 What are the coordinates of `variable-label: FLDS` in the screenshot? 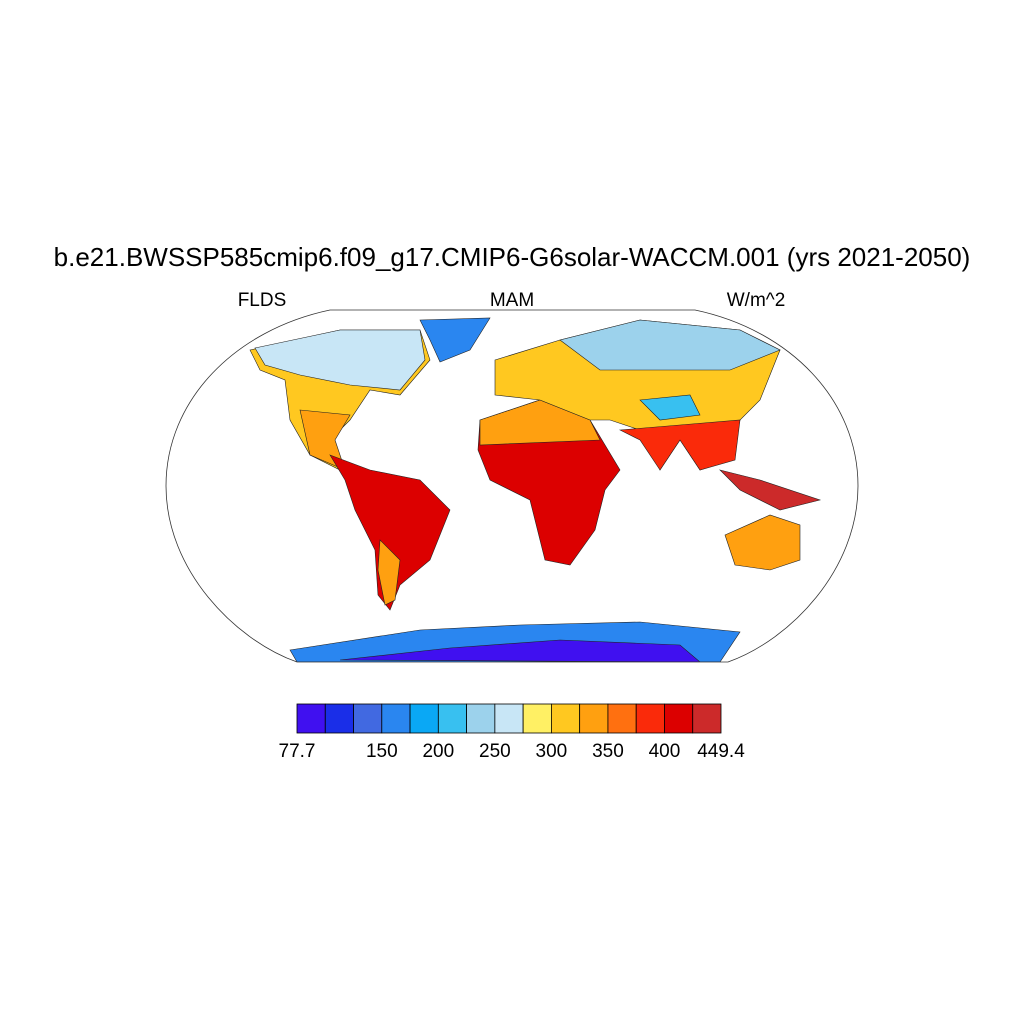 It's located at (262, 300).